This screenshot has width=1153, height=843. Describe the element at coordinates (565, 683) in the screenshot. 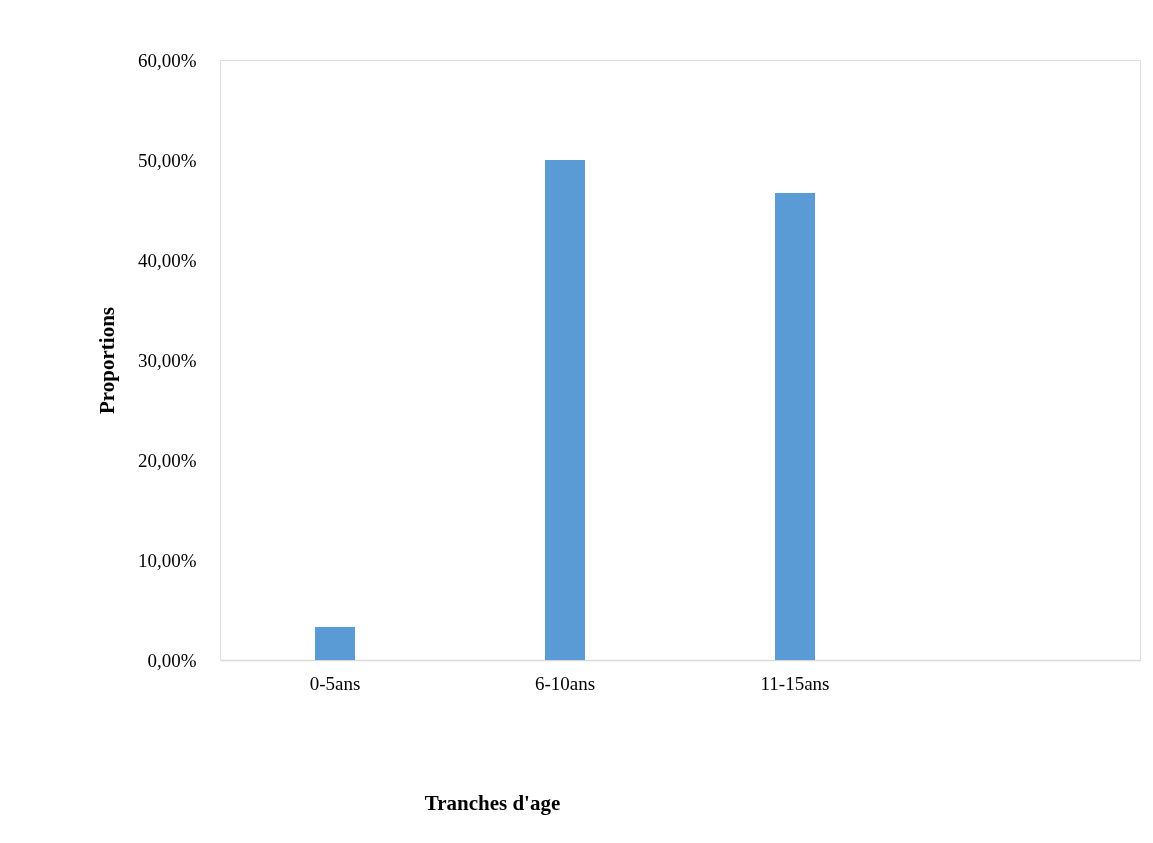

I see `x-tick-label: 6-10ans` at that location.